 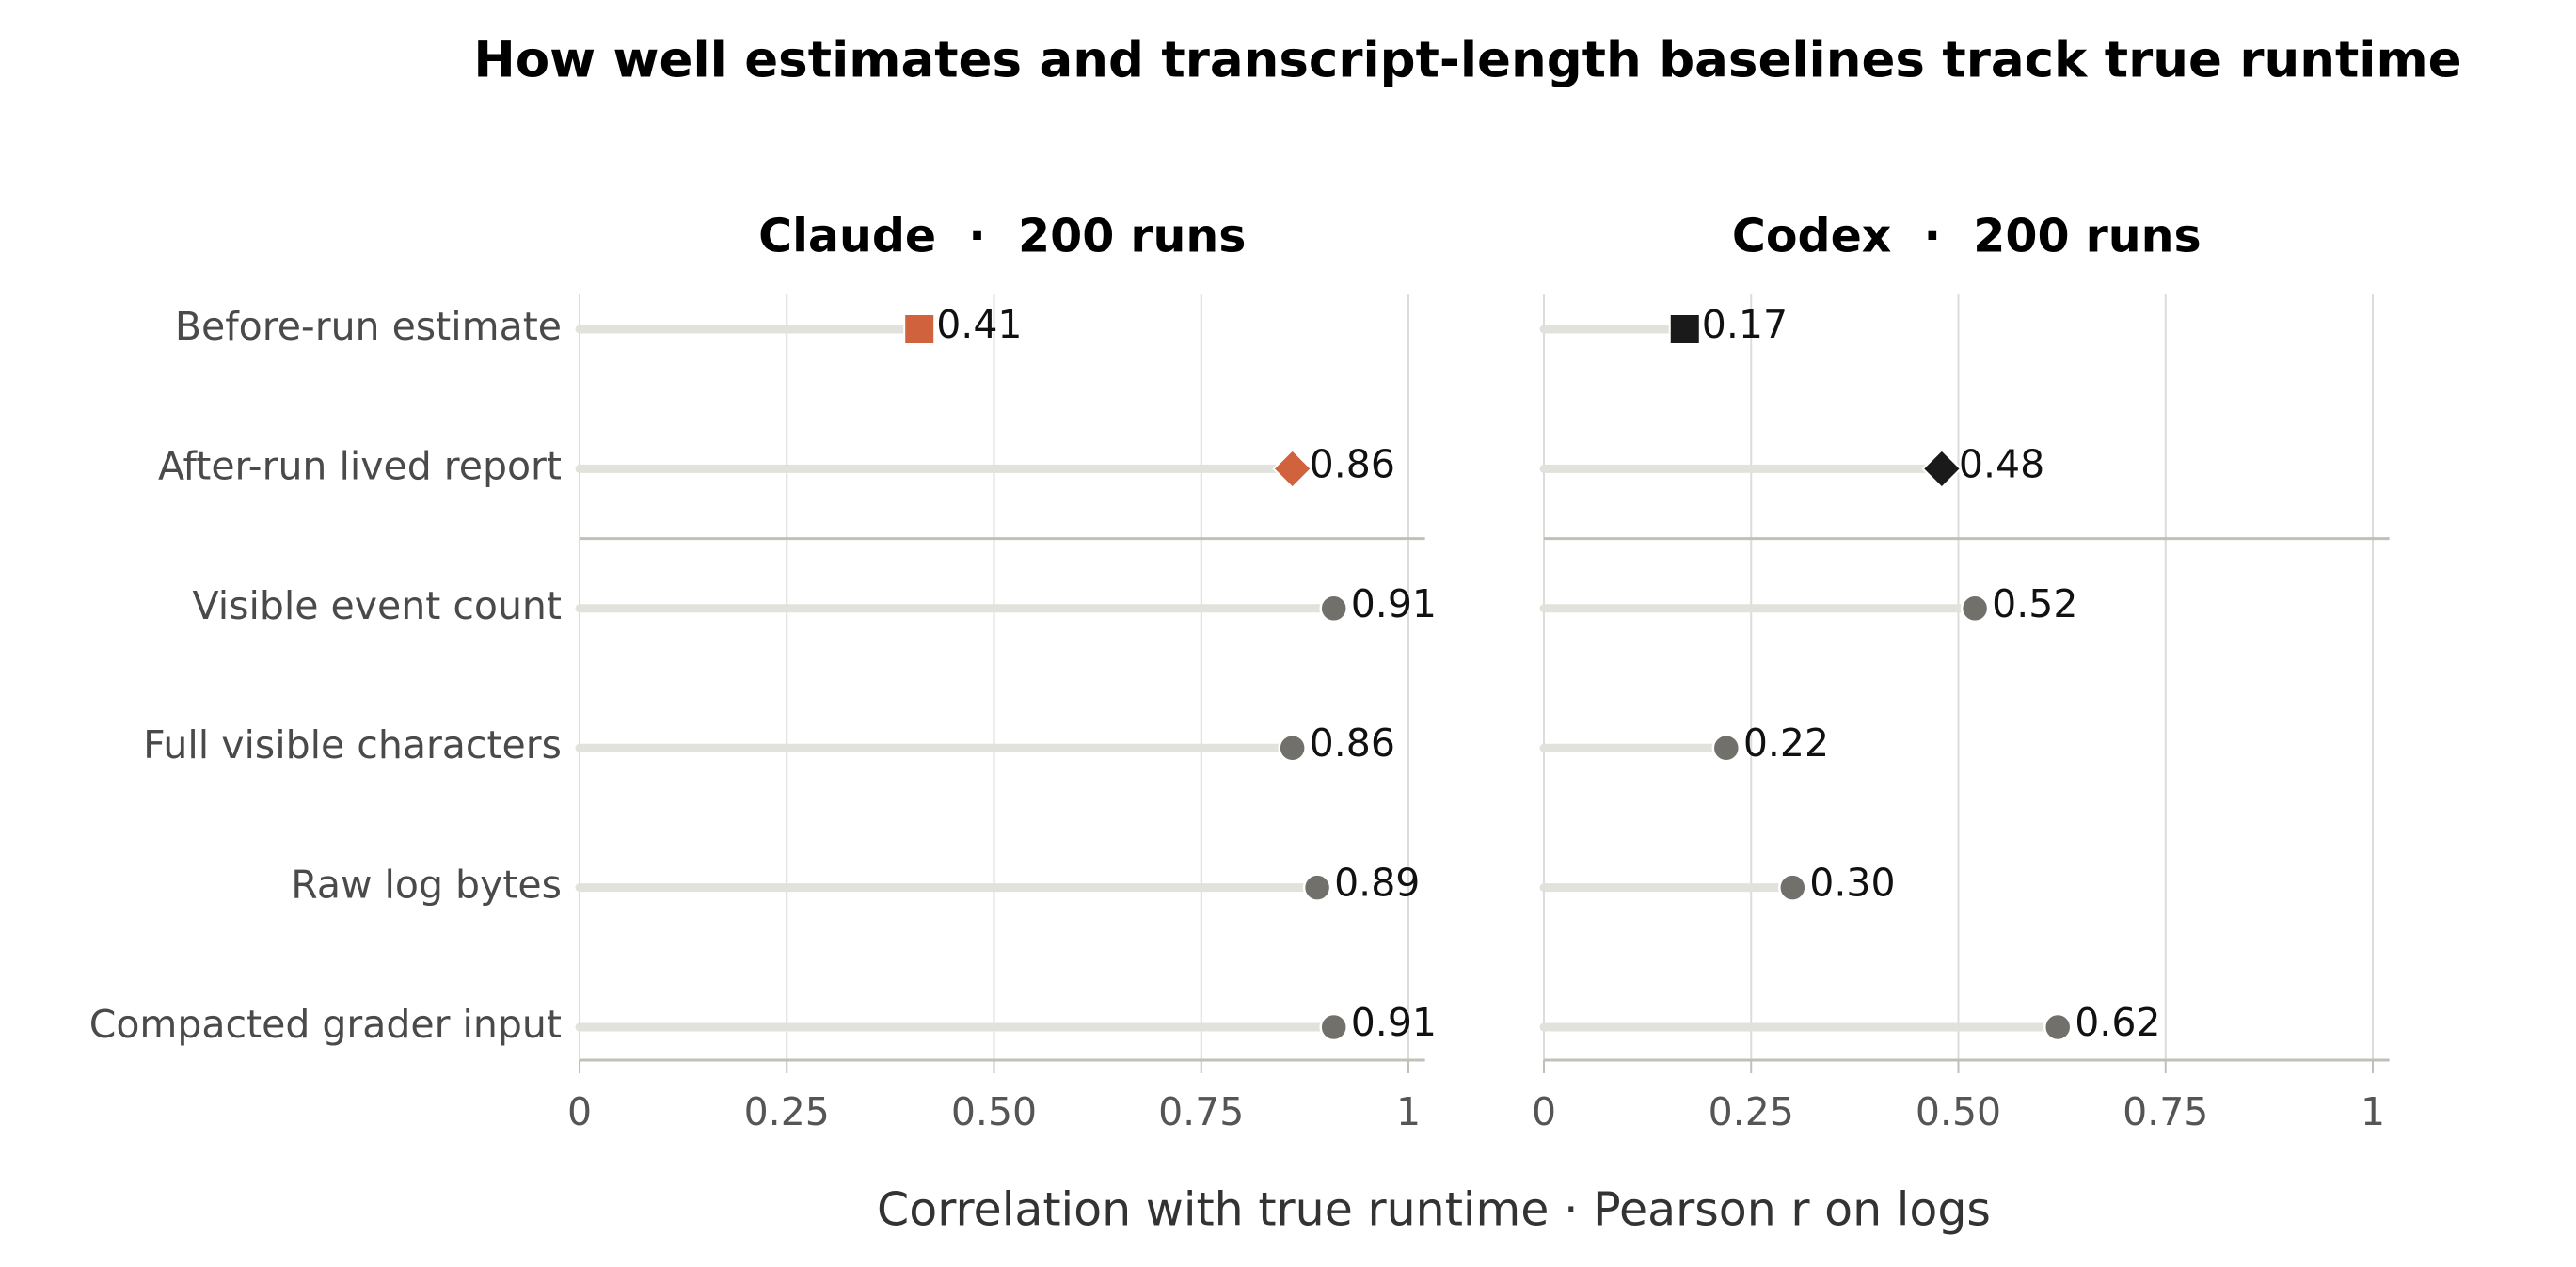 What do you see at coordinates (325, 1024) in the screenshot?
I see `category-label: Compacted grader input` at bounding box center [325, 1024].